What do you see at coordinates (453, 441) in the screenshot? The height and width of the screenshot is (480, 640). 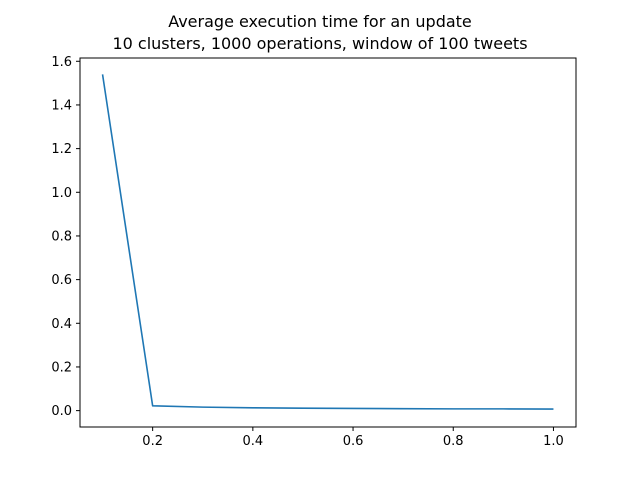 I see `x-tick-label: 0.8` at bounding box center [453, 441].